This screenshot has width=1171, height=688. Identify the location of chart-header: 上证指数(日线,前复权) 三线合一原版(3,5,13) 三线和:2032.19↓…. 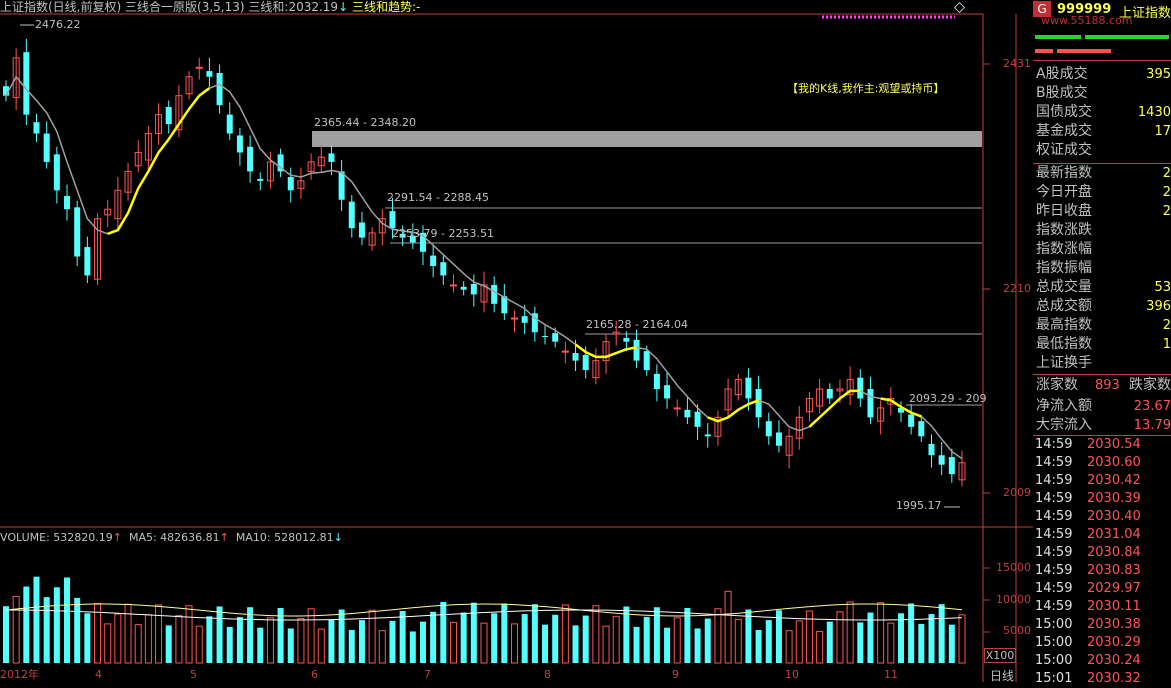
(210, 7).